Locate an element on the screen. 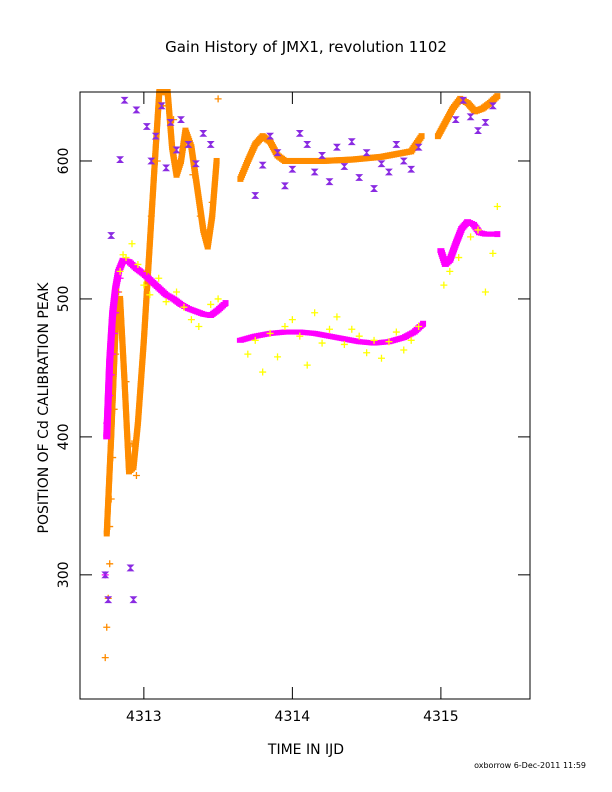  y-tick-label: 500 is located at coordinates (64, 299).